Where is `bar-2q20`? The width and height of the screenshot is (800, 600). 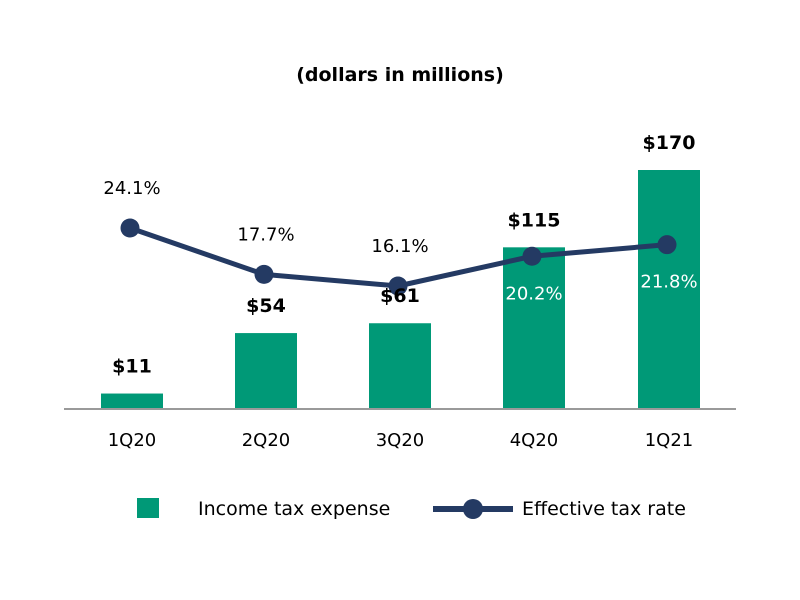
bar-2q20 is located at coordinates (266, 371).